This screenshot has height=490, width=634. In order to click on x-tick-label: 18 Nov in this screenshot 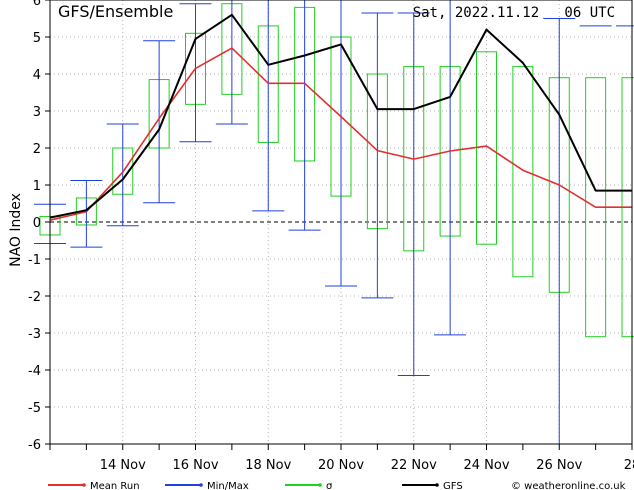, I will do `click(268, 465)`.